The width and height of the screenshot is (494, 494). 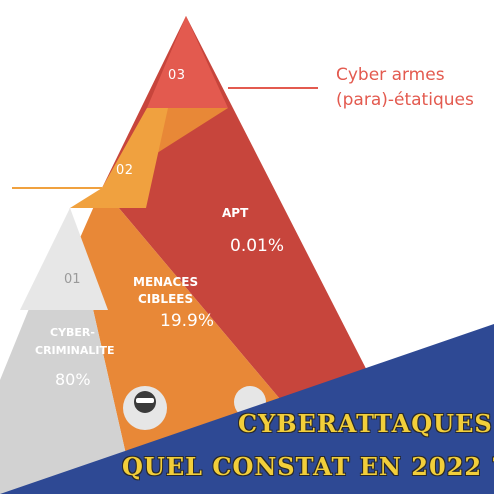 What do you see at coordinates (308, 466) in the screenshot?
I see `banner-title-line2: QUEL CONSTAT EN 2022 ?` at bounding box center [308, 466].